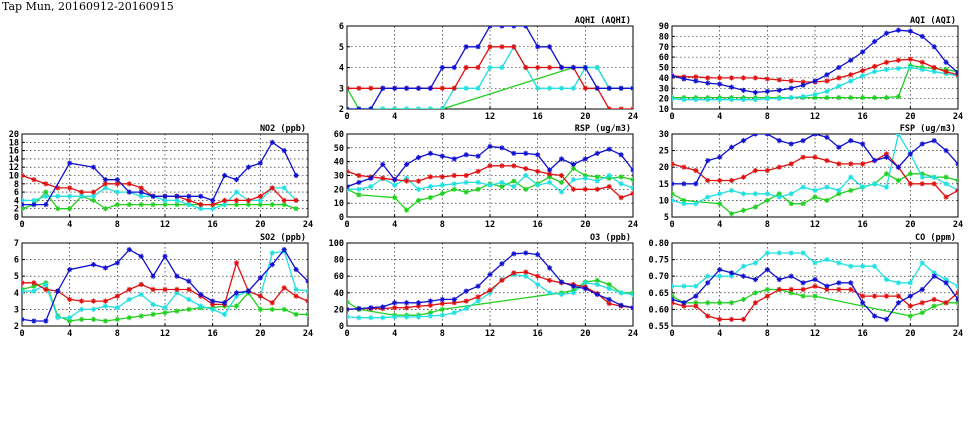 The width and height of the screenshot is (975, 447). I want to click on x-tick-label: 4, so click(719, 117).